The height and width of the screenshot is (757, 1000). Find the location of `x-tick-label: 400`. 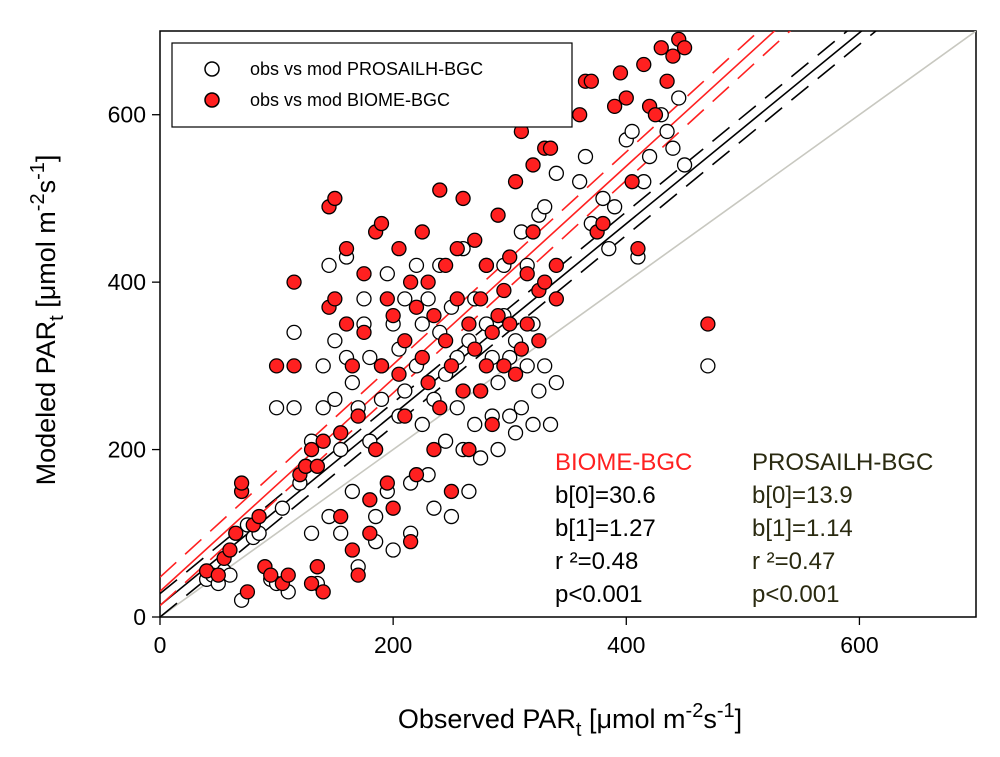

x-tick-label: 400 is located at coordinates (626, 645).